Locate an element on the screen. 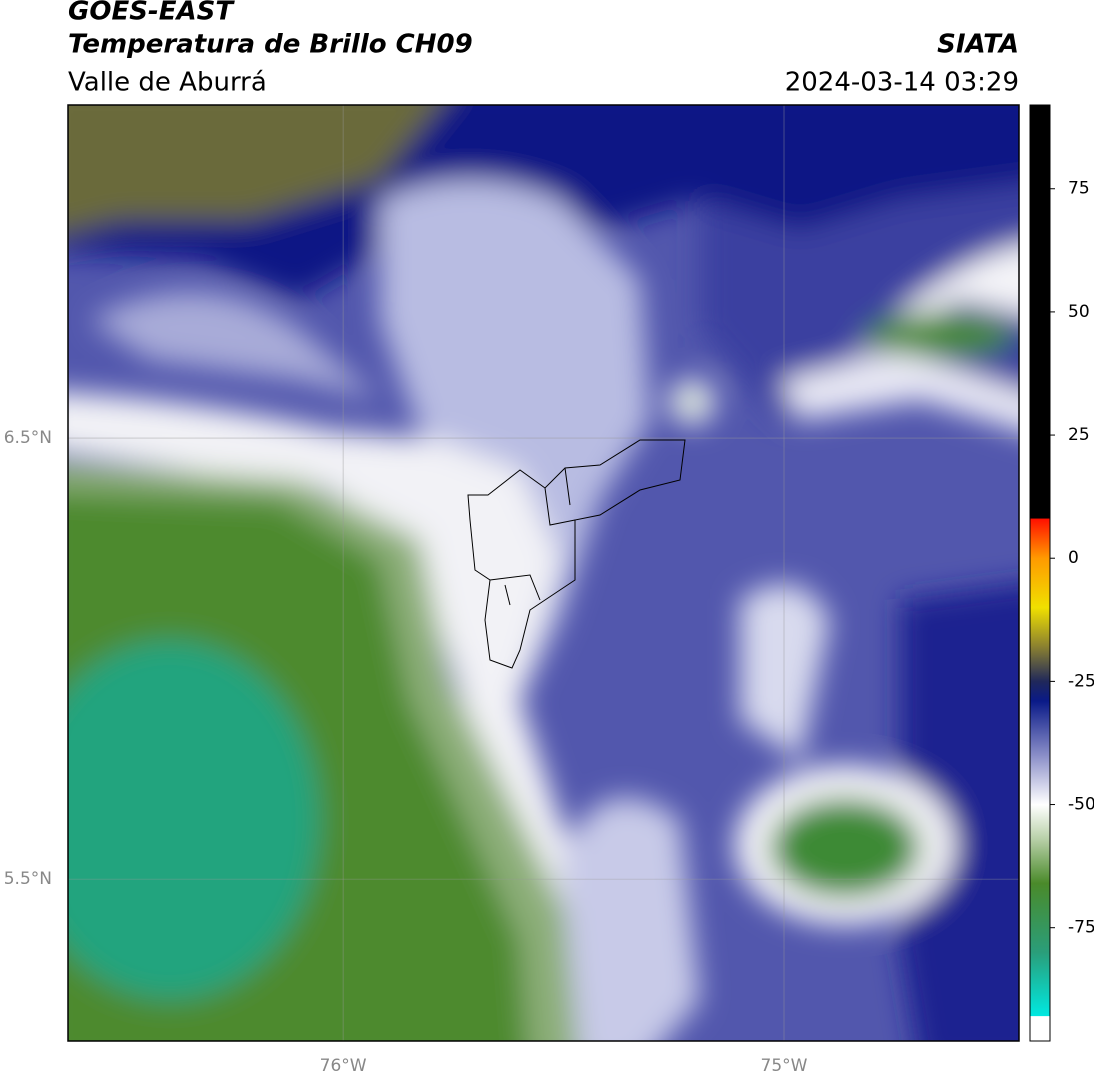  valley-outline is located at coordinates (576, 554).